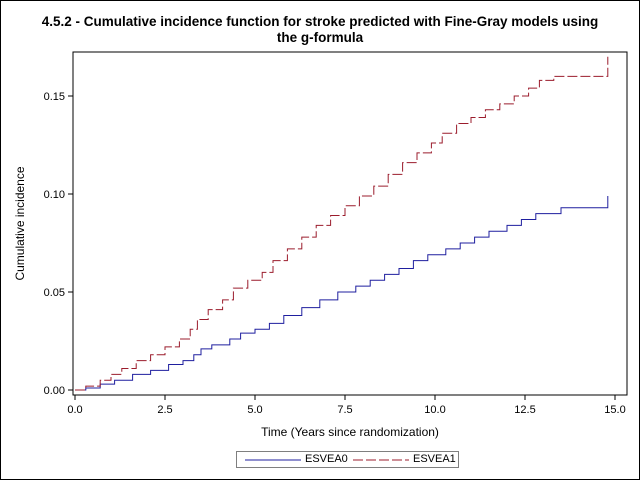 This screenshot has width=640, height=480. Describe the element at coordinates (273, 460) in the screenshot. I see `legend-swatch-esvea0` at that location.